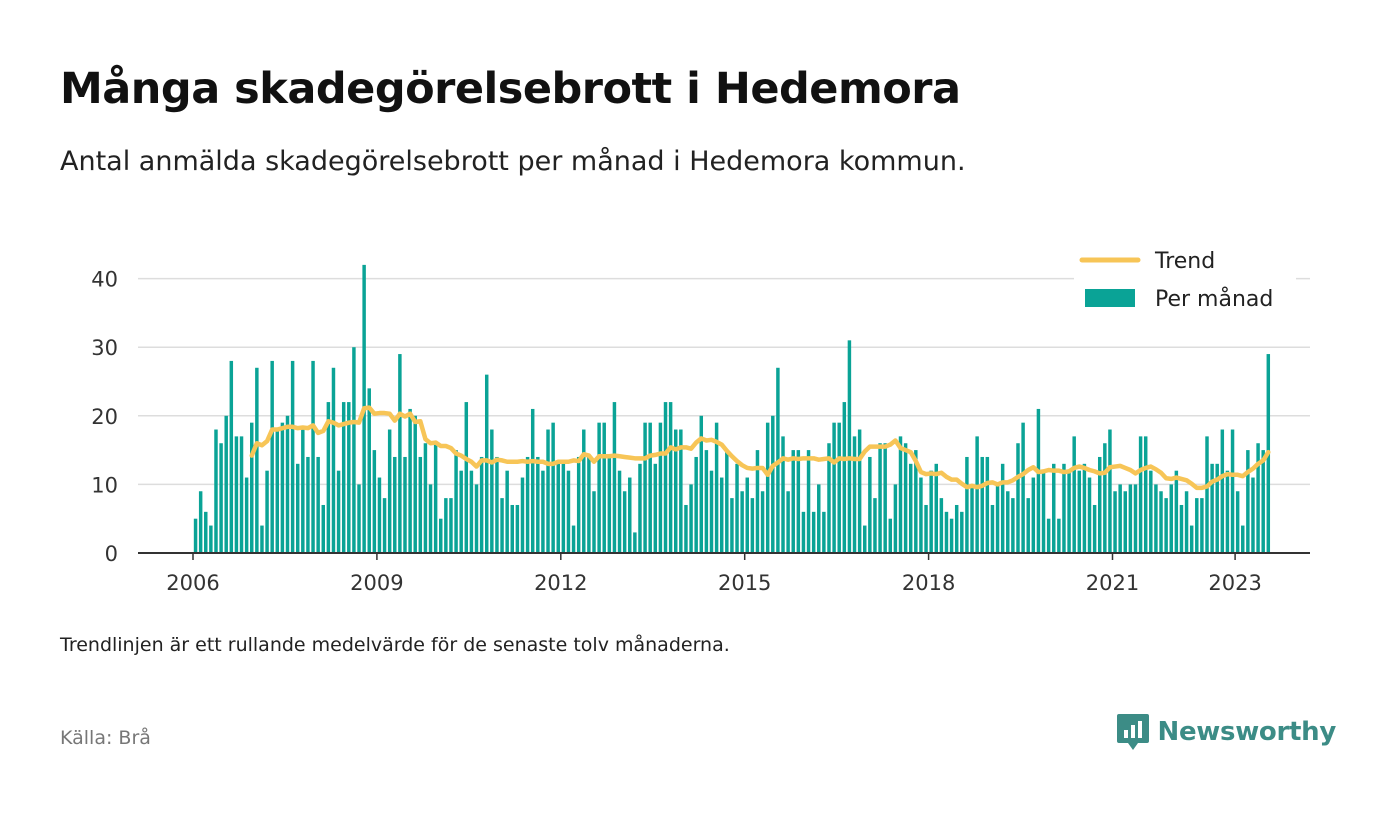  Describe the element at coordinates (928, 583) in the screenshot. I see `x-tick-label: 2018` at that location.